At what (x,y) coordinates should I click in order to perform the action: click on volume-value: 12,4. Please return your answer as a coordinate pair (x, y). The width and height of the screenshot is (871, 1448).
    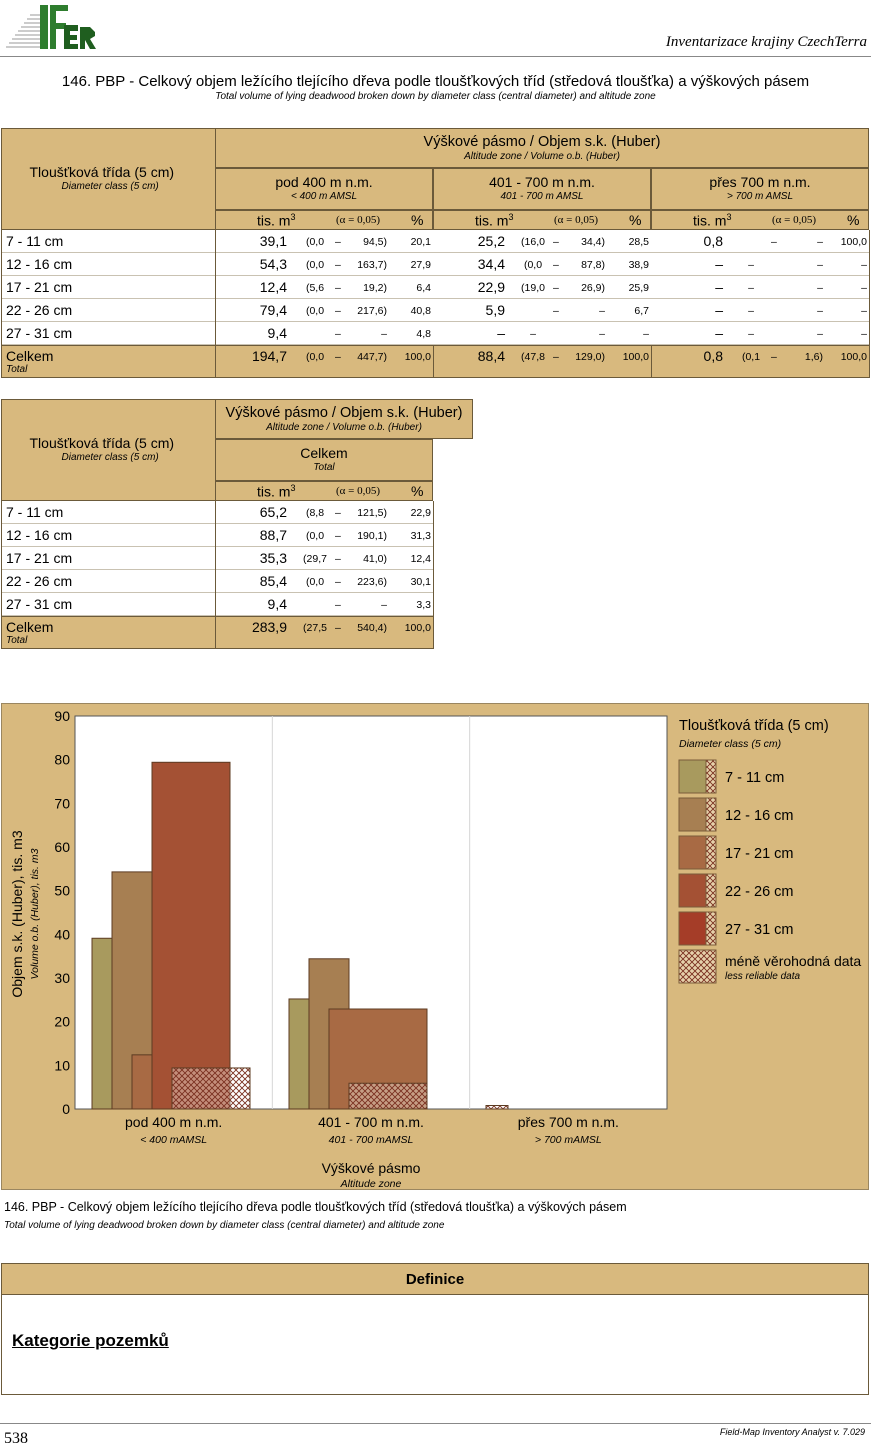
    Looking at the image, I should click on (273, 287).